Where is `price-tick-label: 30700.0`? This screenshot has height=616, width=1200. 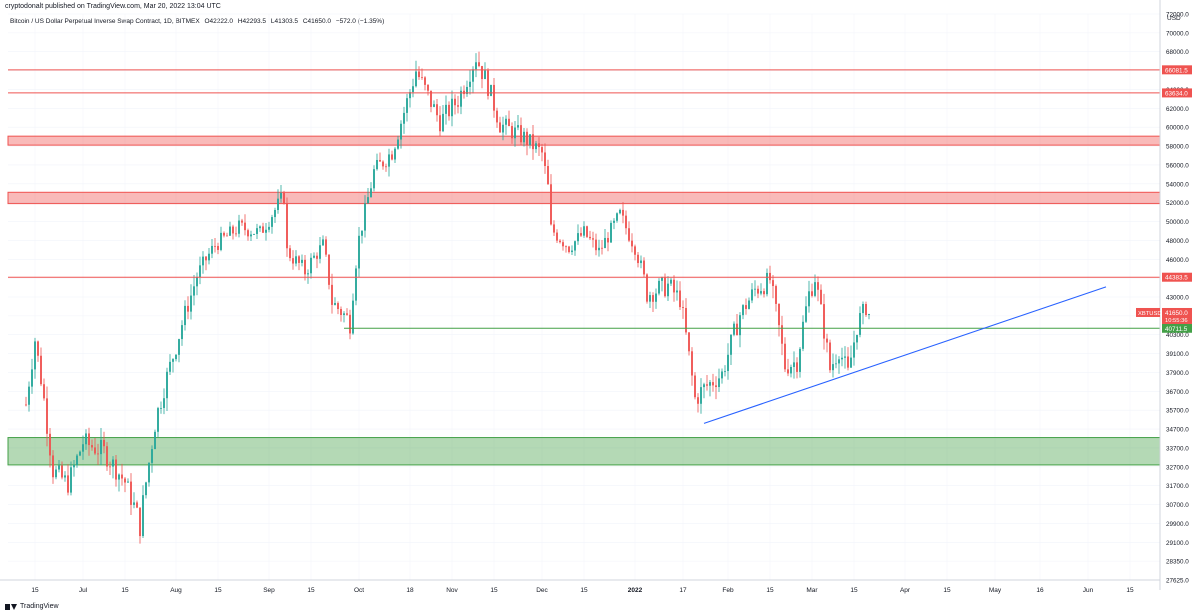 price-tick-label: 30700.0 is located at coordinates (1177, 505).